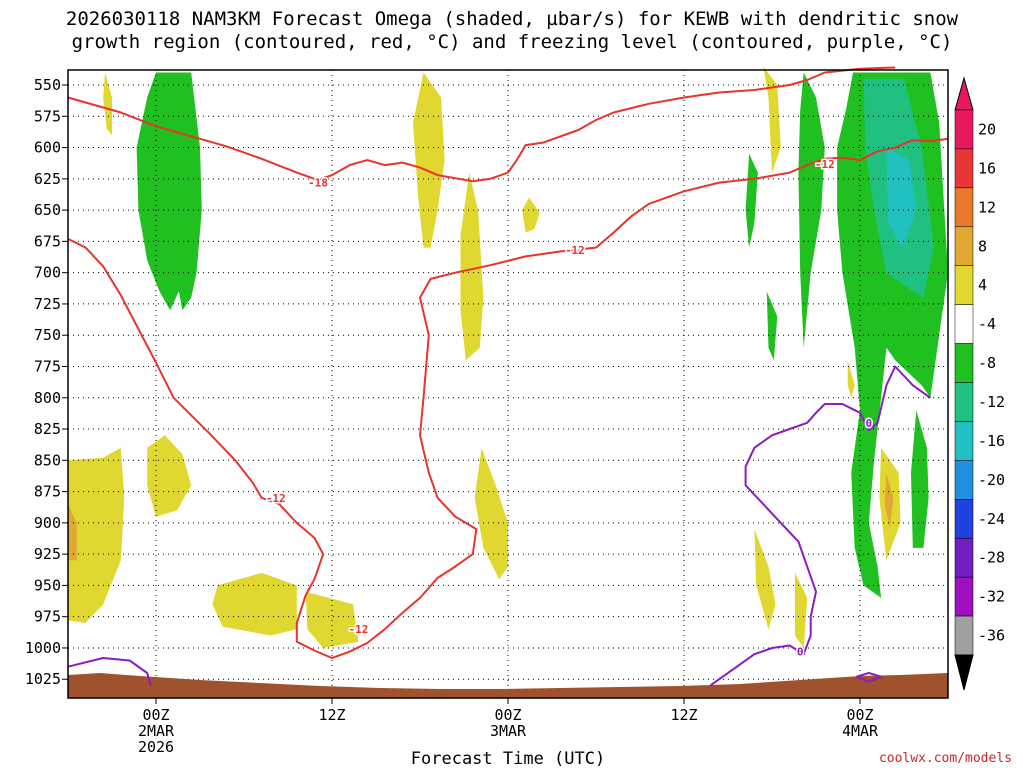 The height and width of the screenshot is (768, 1024). What do you see at coordinates (987, 324) in the screenshot?
I see `colorbar-label: -4` at bounding box center [987, 324].